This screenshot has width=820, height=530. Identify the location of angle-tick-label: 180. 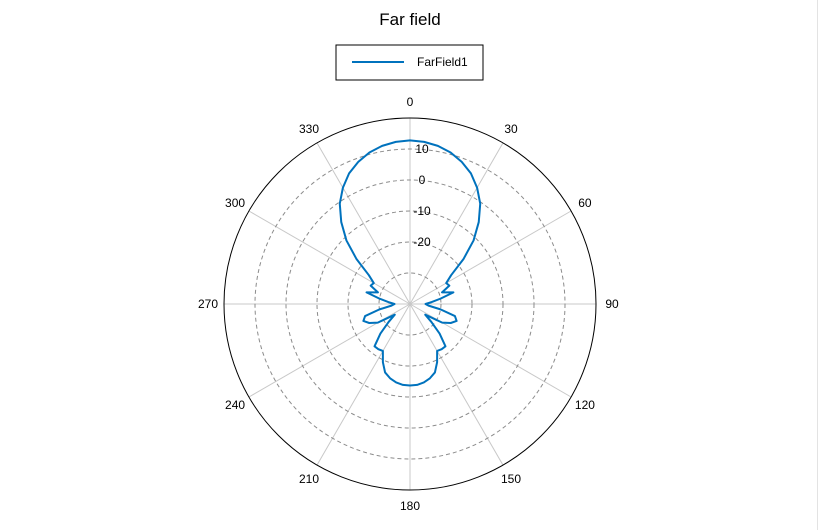
(410, 506).